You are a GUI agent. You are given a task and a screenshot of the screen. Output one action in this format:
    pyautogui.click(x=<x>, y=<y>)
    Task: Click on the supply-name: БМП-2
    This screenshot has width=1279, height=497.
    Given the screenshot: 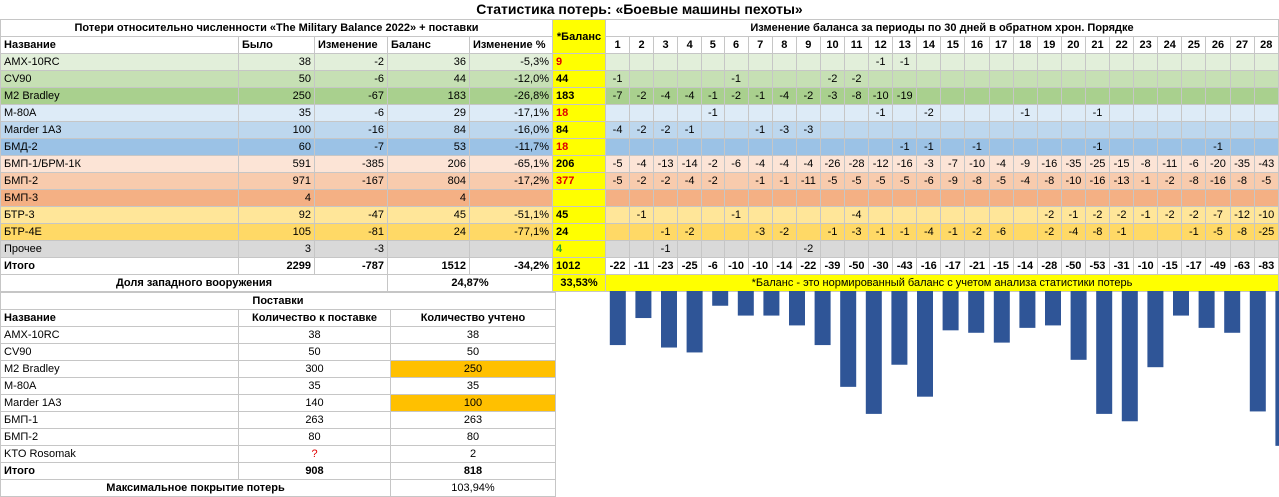 What is the action you would take?
    pyautogui.click(x=119, y=437)
    